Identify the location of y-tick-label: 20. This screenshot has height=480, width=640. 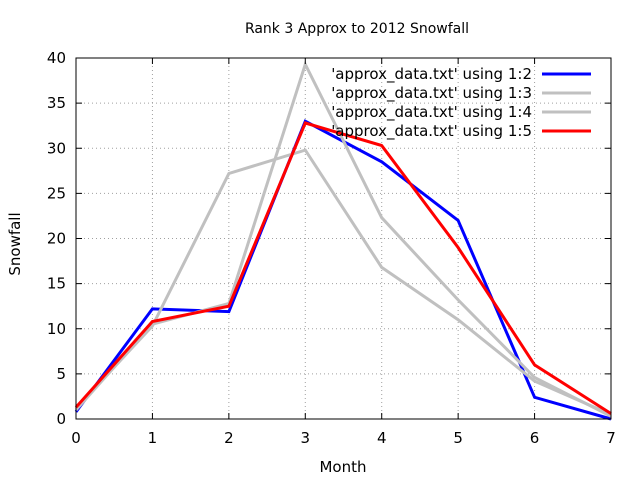
(56, 239).